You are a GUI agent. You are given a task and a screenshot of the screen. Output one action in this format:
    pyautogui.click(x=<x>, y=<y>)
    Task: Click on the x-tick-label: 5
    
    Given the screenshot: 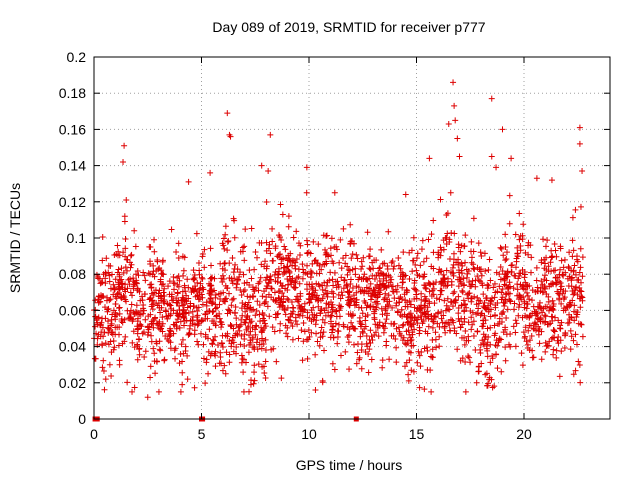 What is the action you would take?
    pyautogui.click(x=202, y=434)
    